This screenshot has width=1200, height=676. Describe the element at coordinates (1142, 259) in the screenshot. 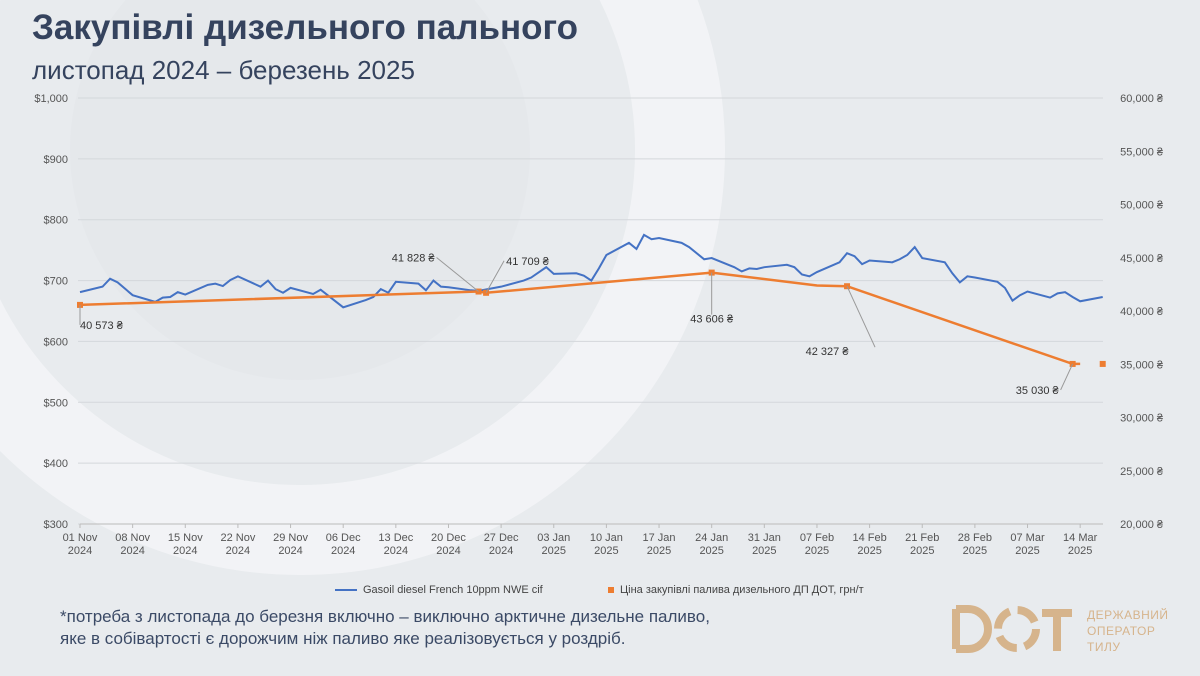

I see `right-axis-tick-label: 45,000 ₴` at that location.